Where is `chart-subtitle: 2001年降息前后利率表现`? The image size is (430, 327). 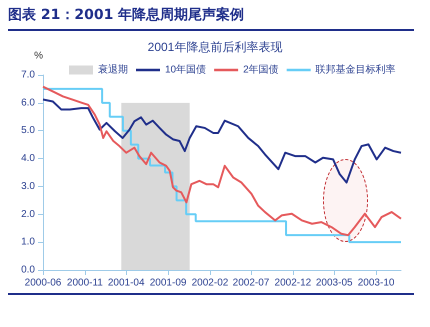
chart-subtitle: 2001年降息前后利率表现 is located at coordinates (215, 47).